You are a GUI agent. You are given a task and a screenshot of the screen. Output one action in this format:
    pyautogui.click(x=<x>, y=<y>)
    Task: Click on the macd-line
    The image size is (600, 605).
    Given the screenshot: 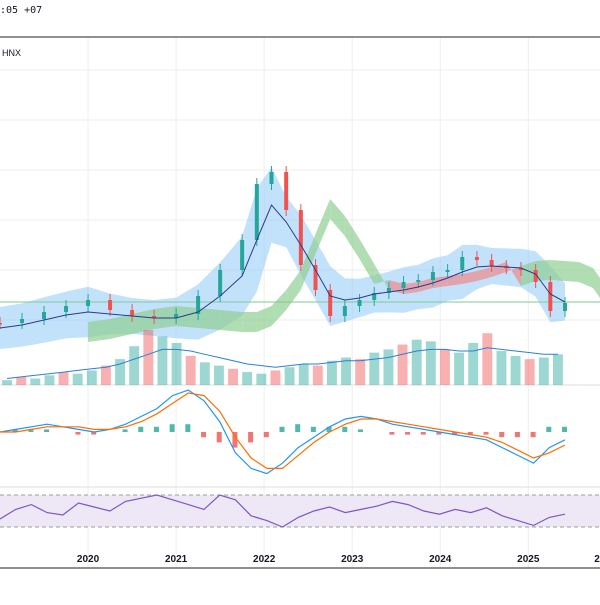 What is the action you would take?
    pyautogui.click(x=283, y=432)
    